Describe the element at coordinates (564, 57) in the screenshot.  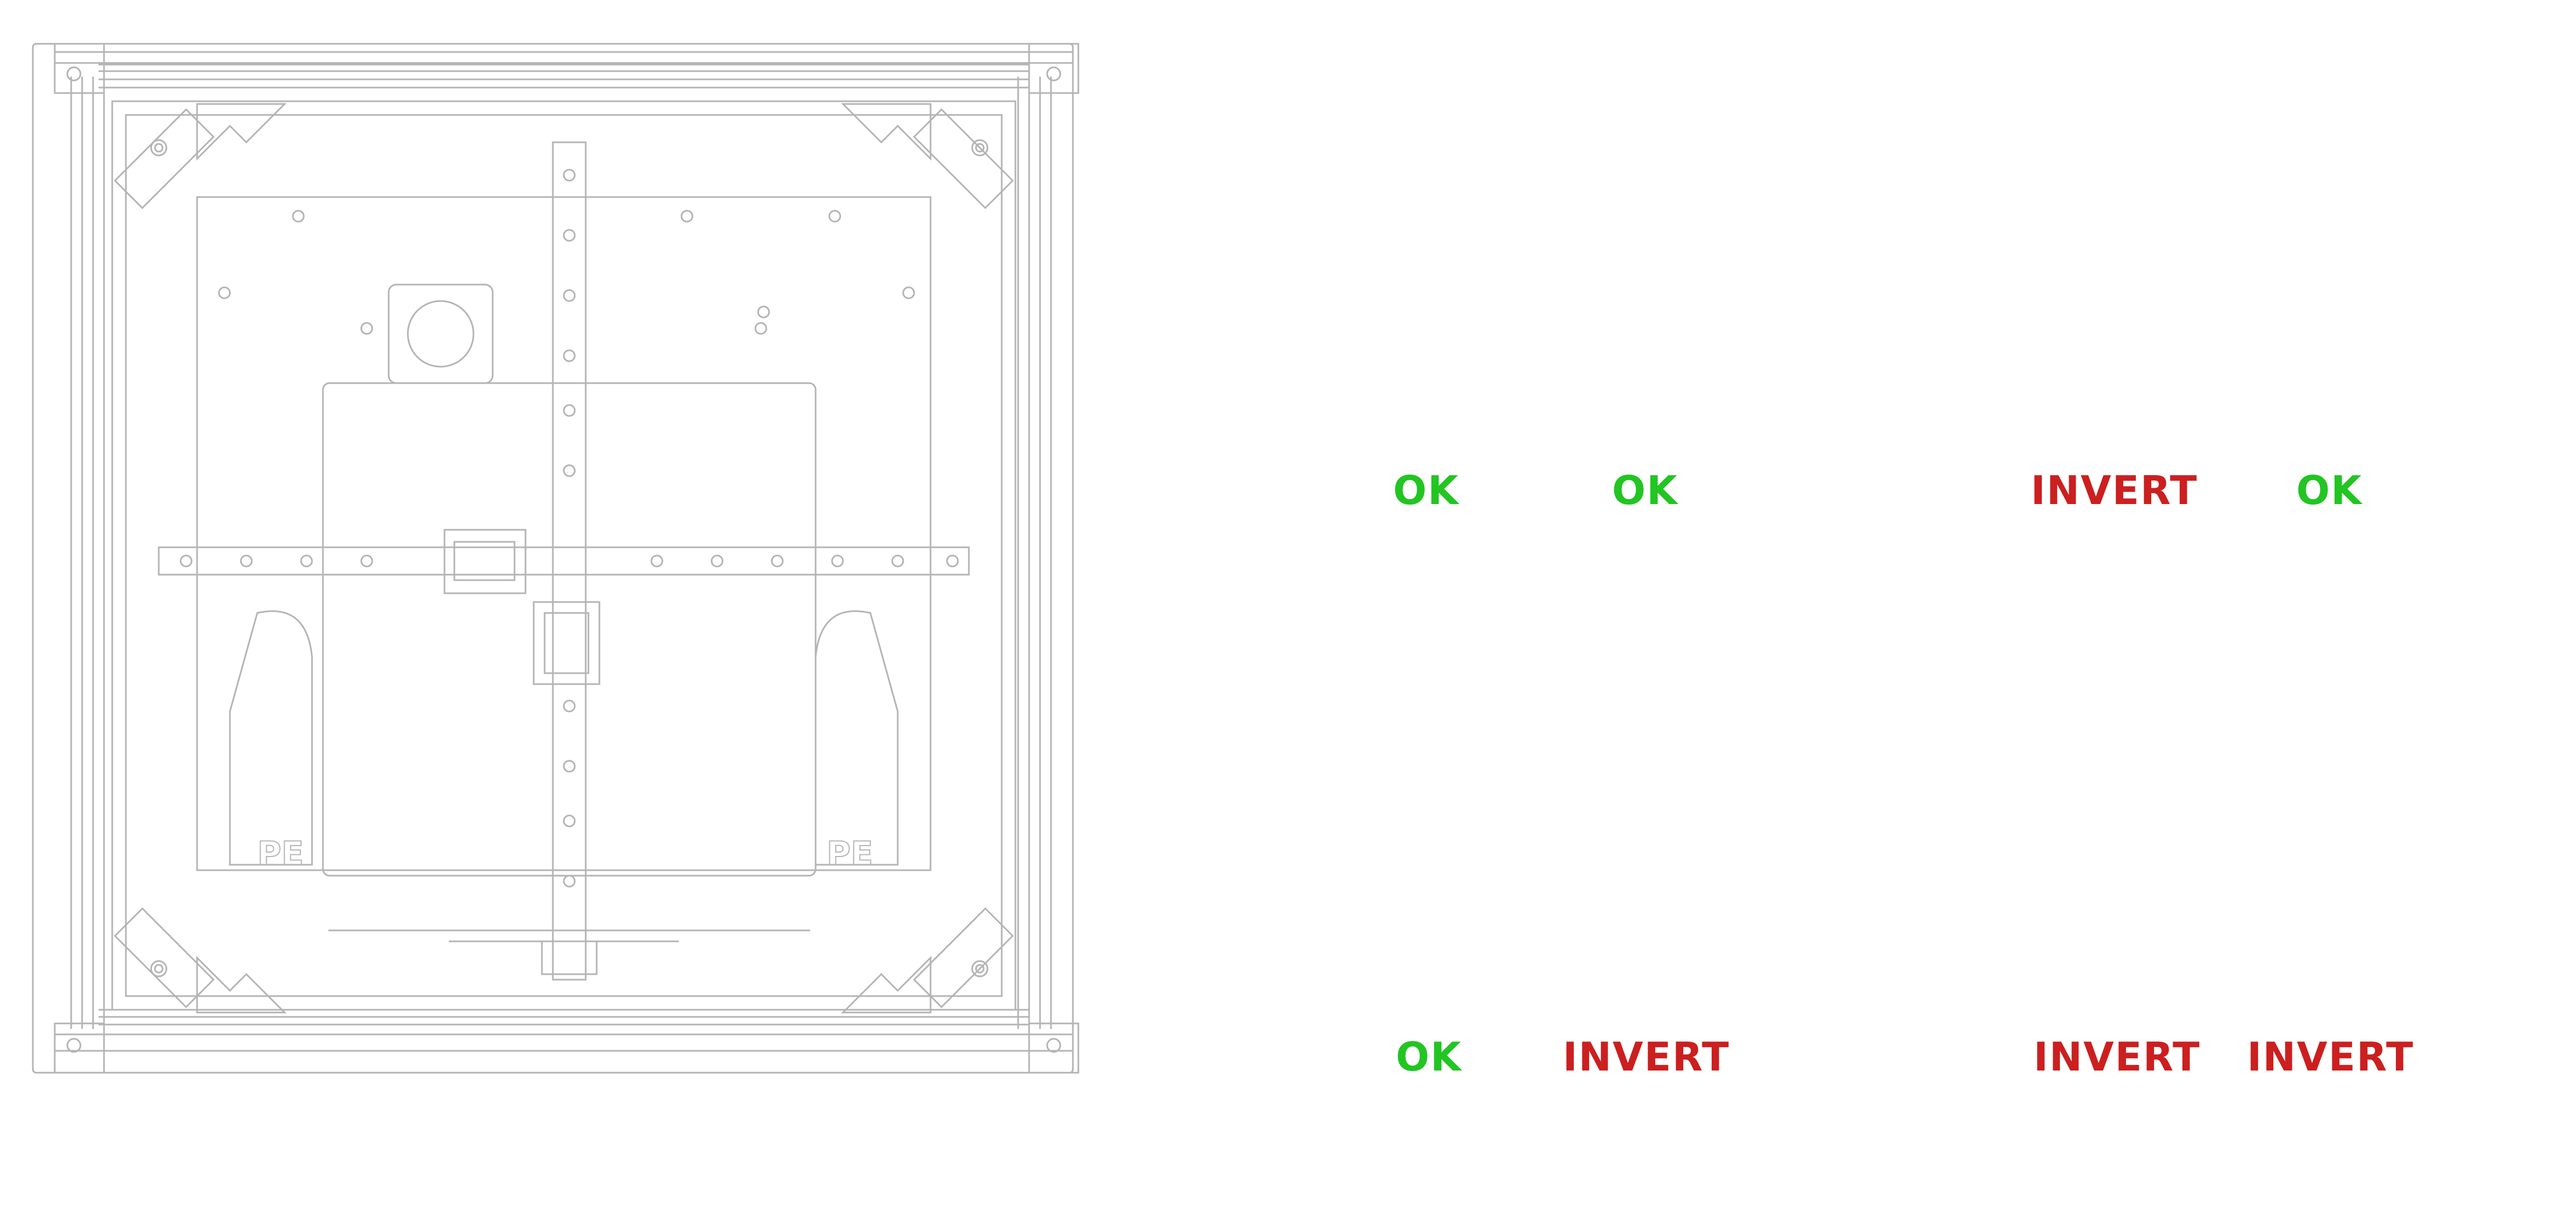
I see `outer-frame-inner` at that location.